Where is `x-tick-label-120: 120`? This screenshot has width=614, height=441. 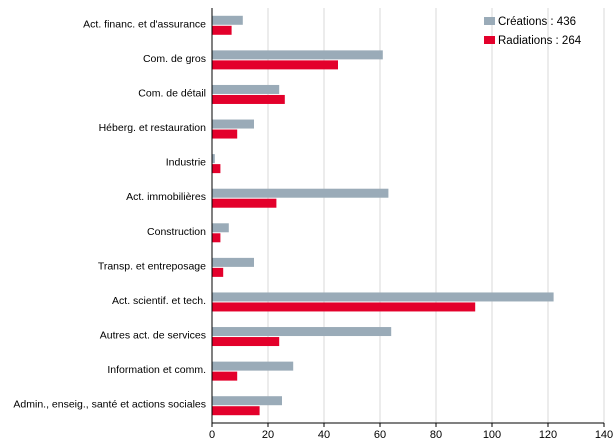 x-tick-label-120: 120 is located at coordinates (548, 435).